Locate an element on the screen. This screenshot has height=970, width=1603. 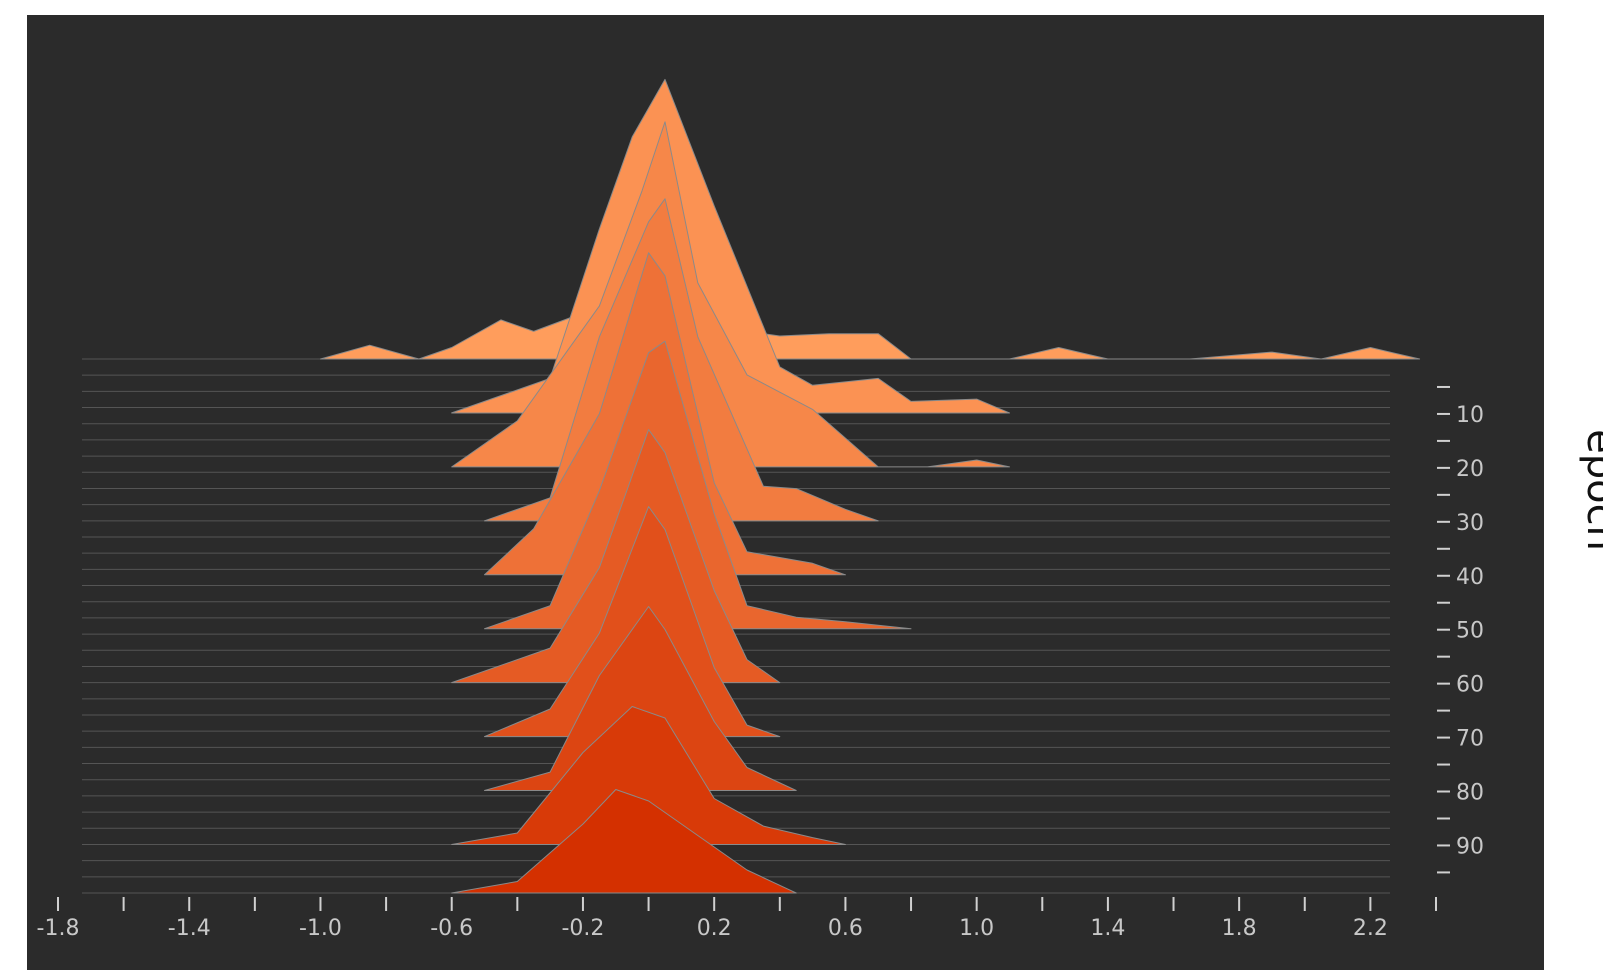
y-tick-label: 70 is located at coordinates (1470, 739).